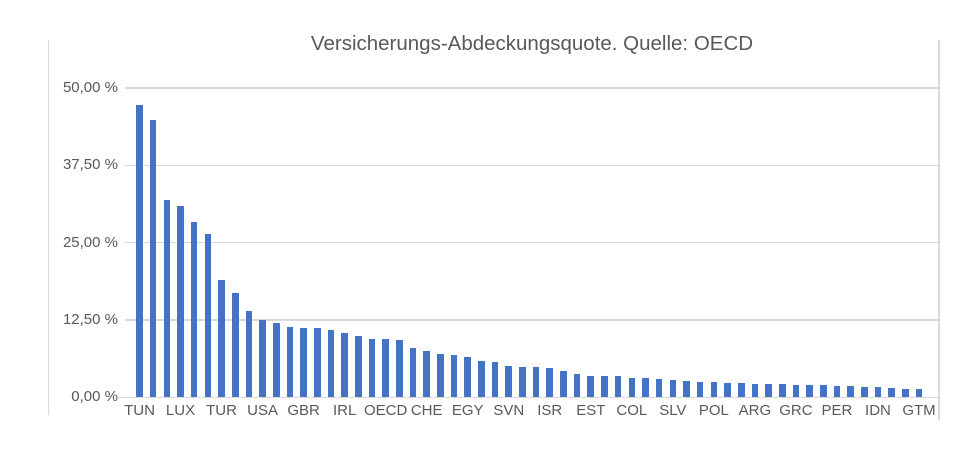 The image size is (978, 452). I want to click on x-axis-tick-label: TUR, so click(221, 410).